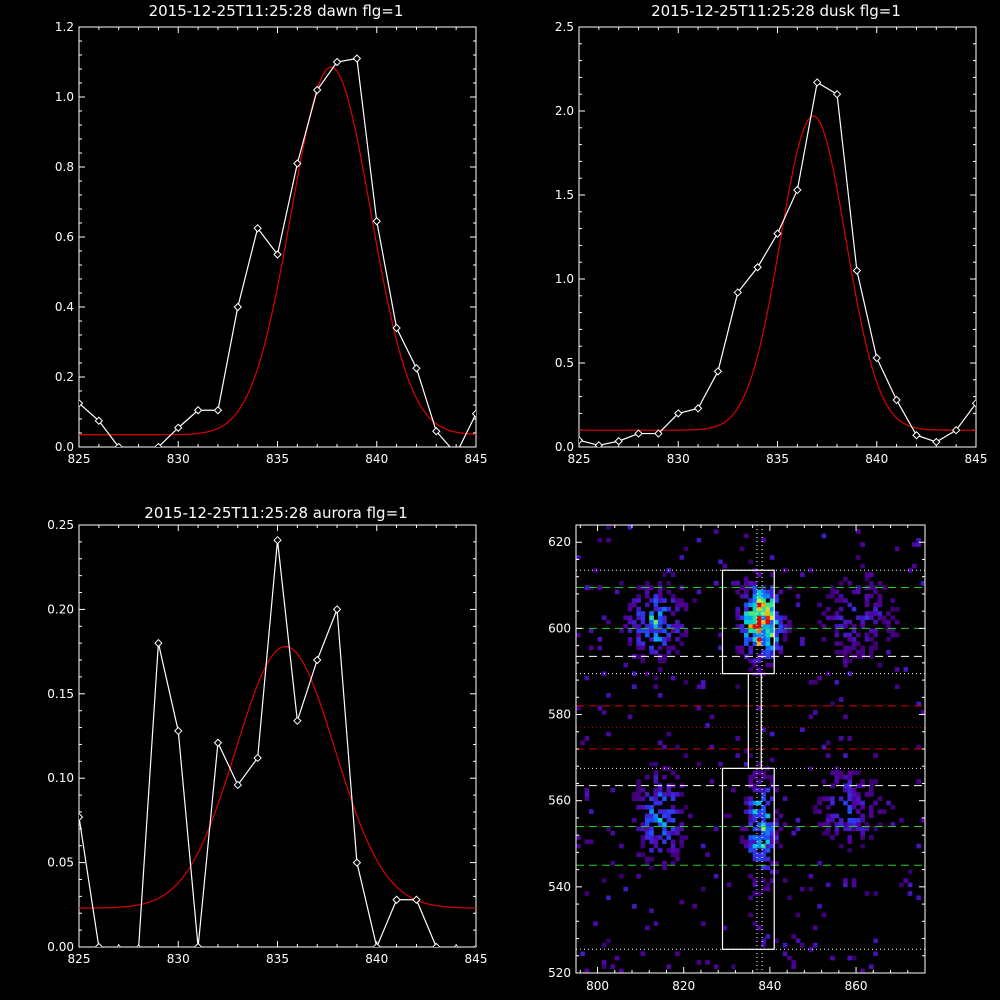 This screenshot has height=1000, width=1000. Describe the element at coordinates (60, 947) in the screenshot. I see `aurora-ytick-label: 0.00` at that location.